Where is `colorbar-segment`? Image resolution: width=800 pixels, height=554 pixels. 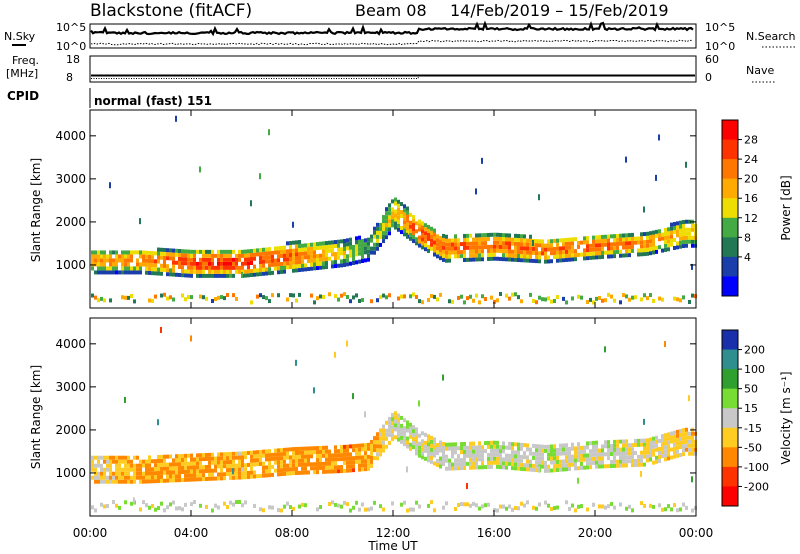
colorbar-segment is located at coordinates (730, 286).